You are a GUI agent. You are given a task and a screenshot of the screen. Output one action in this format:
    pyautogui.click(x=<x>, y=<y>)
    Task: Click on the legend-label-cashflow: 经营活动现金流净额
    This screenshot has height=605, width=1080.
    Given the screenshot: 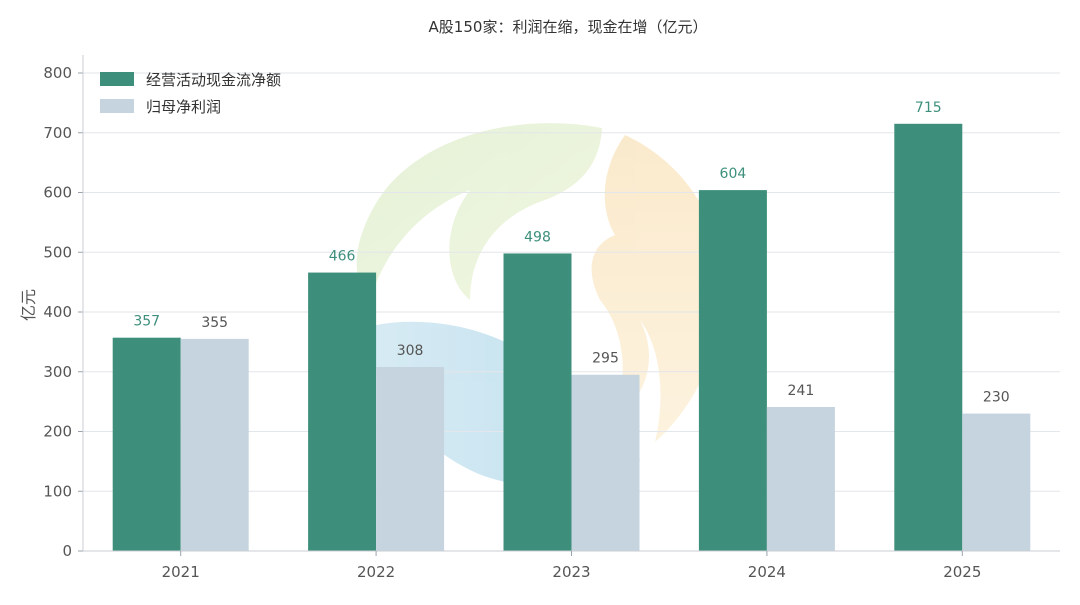 What is the action you would take?
    pyautogui.click(x=213, y=80)
    